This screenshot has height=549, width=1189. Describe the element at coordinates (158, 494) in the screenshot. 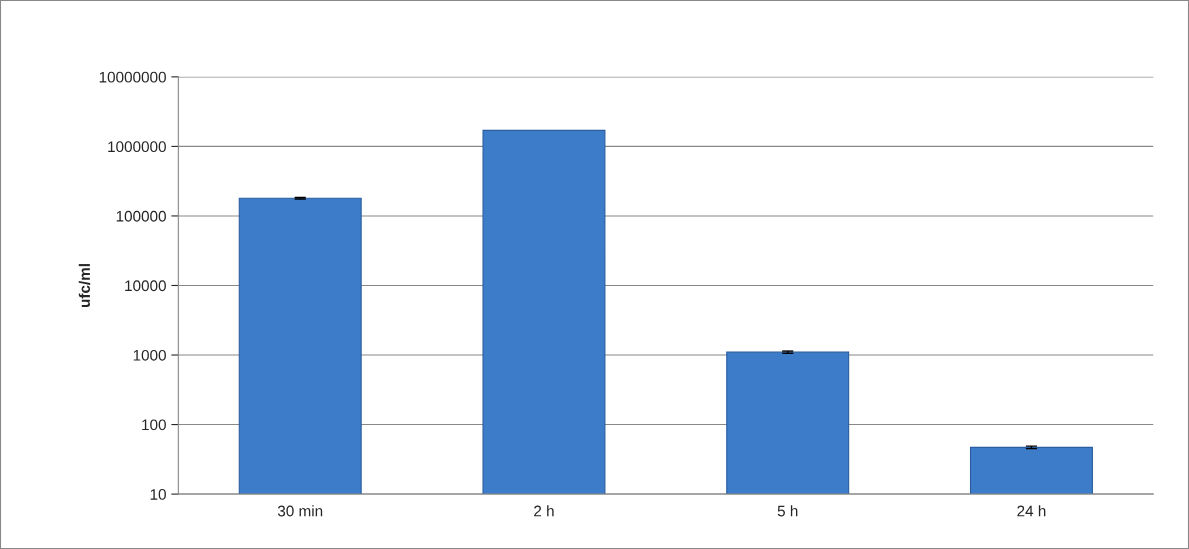

I see `y-tick-label: 10` at that location.